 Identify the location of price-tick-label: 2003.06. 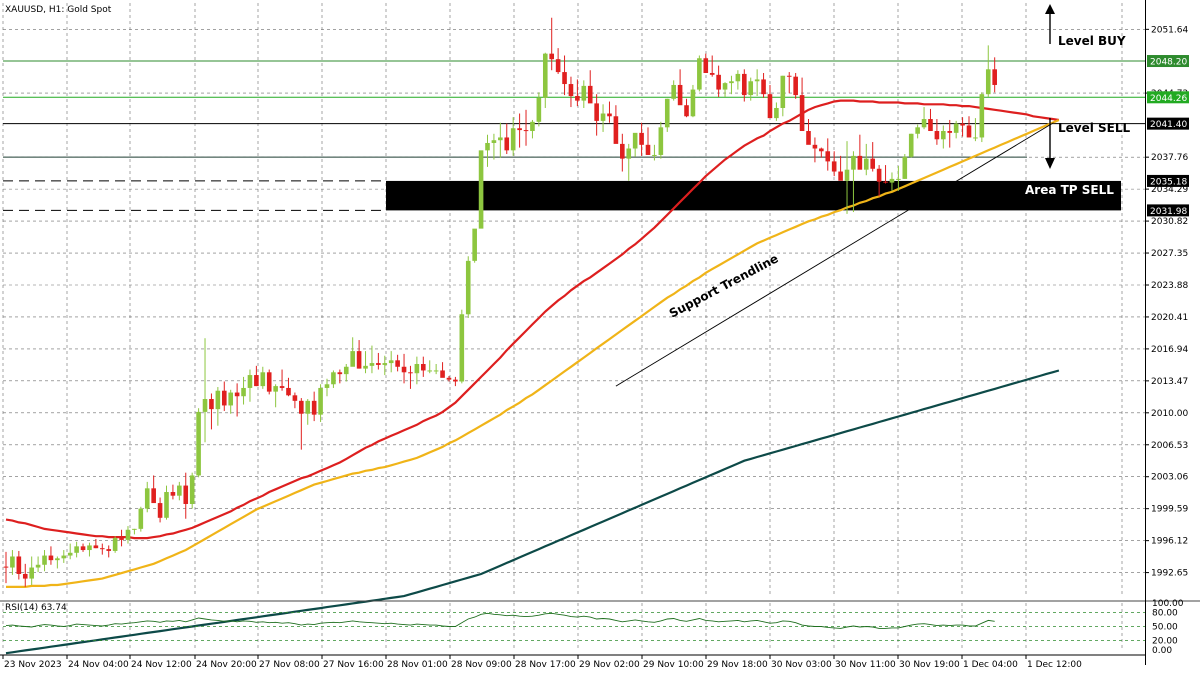
(1169, 478).